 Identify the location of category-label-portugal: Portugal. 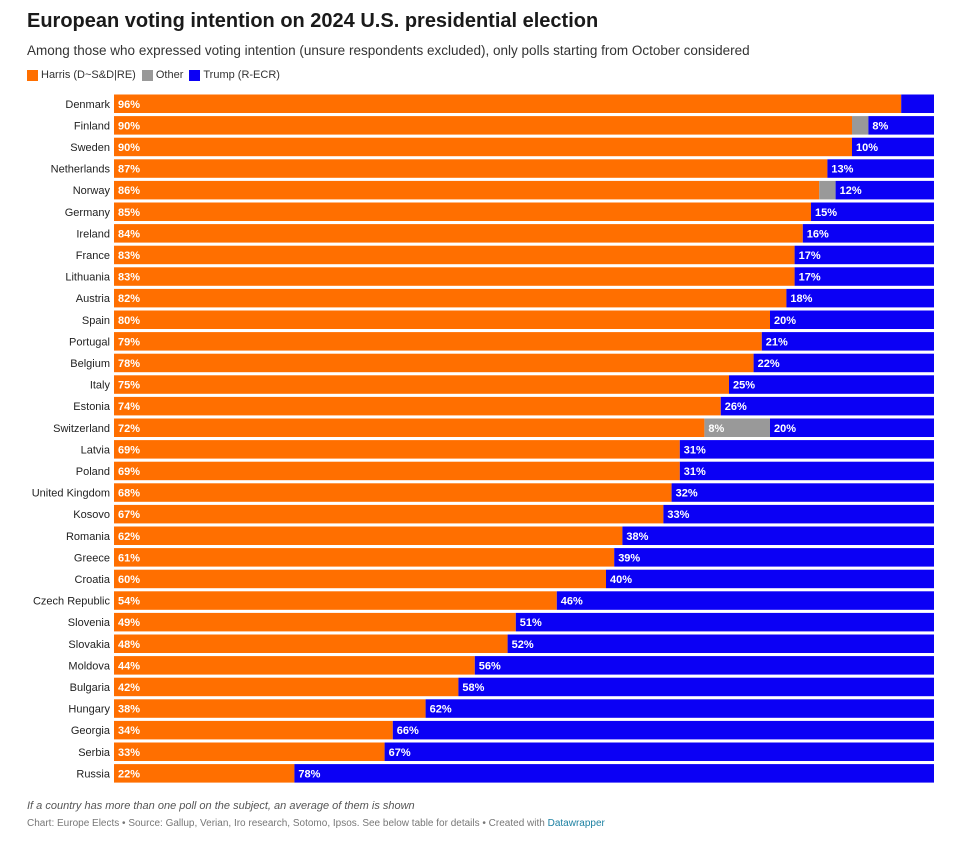
(89, 342).